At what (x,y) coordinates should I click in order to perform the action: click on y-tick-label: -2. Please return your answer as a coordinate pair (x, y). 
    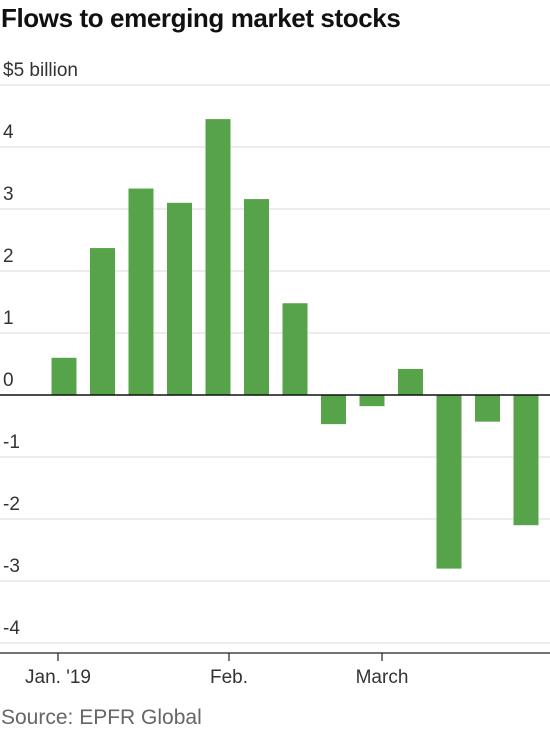
    Looking at the image, I should click on (11, 504).